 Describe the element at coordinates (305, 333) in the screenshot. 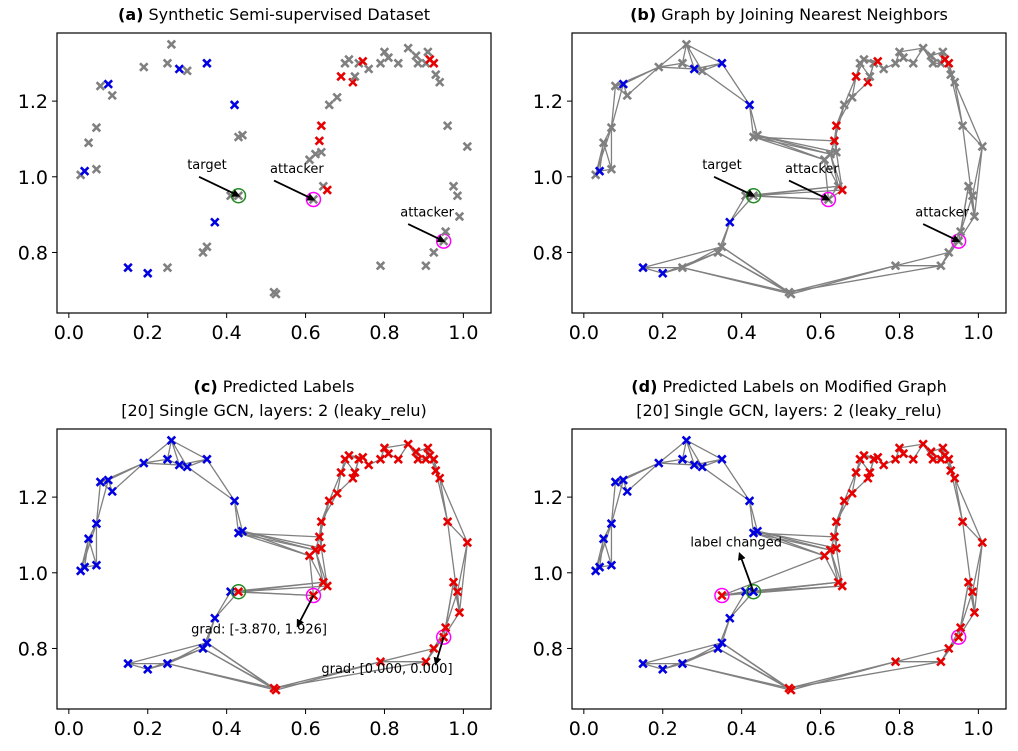

I see `x-tick-label: 0.6` at that location.